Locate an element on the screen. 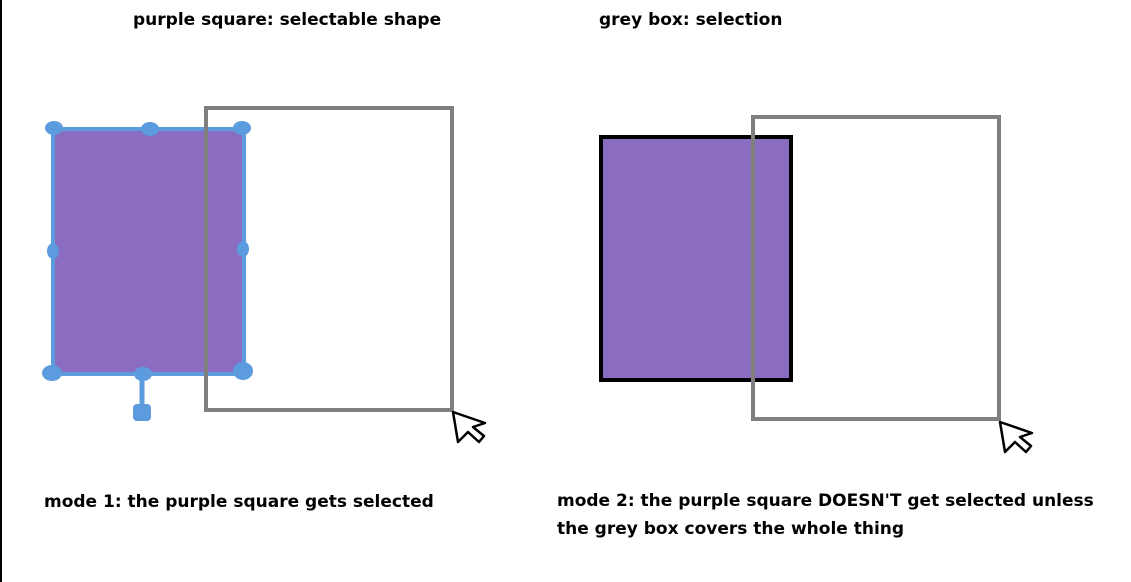 The width and height of the screenshot is (1131, 582). handle-middle-right is located at coordinates (243, 249).